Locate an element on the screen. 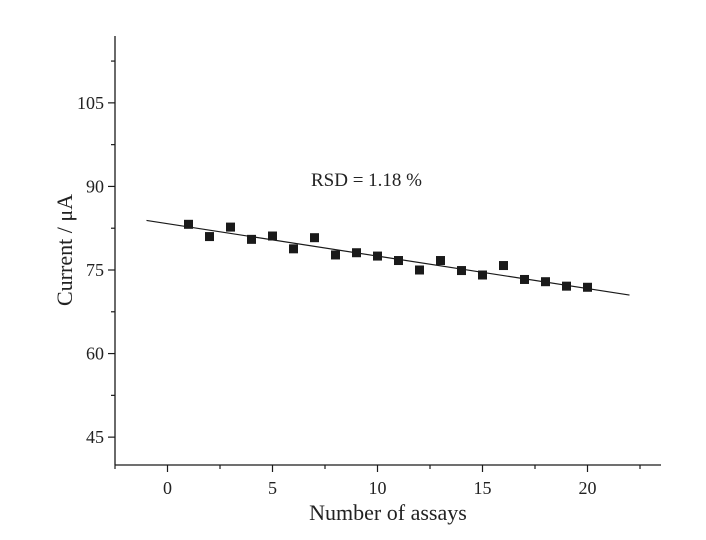  y-tick-label: 60 is located at coordinates (95, 354).